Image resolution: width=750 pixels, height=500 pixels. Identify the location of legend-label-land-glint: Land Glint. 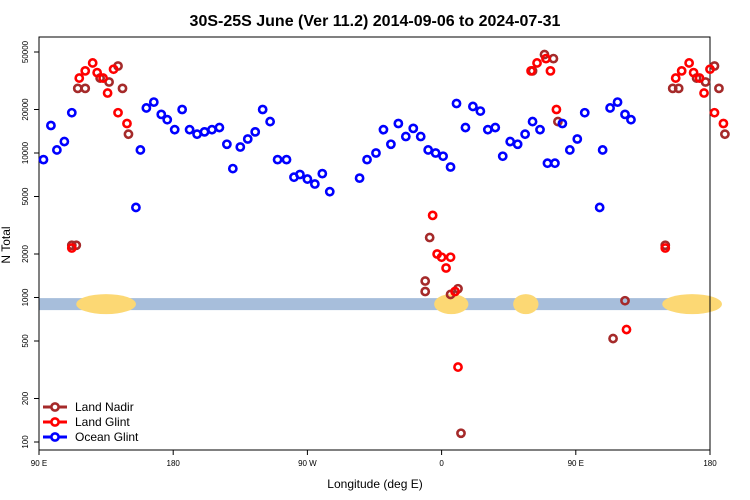
(102, 422).